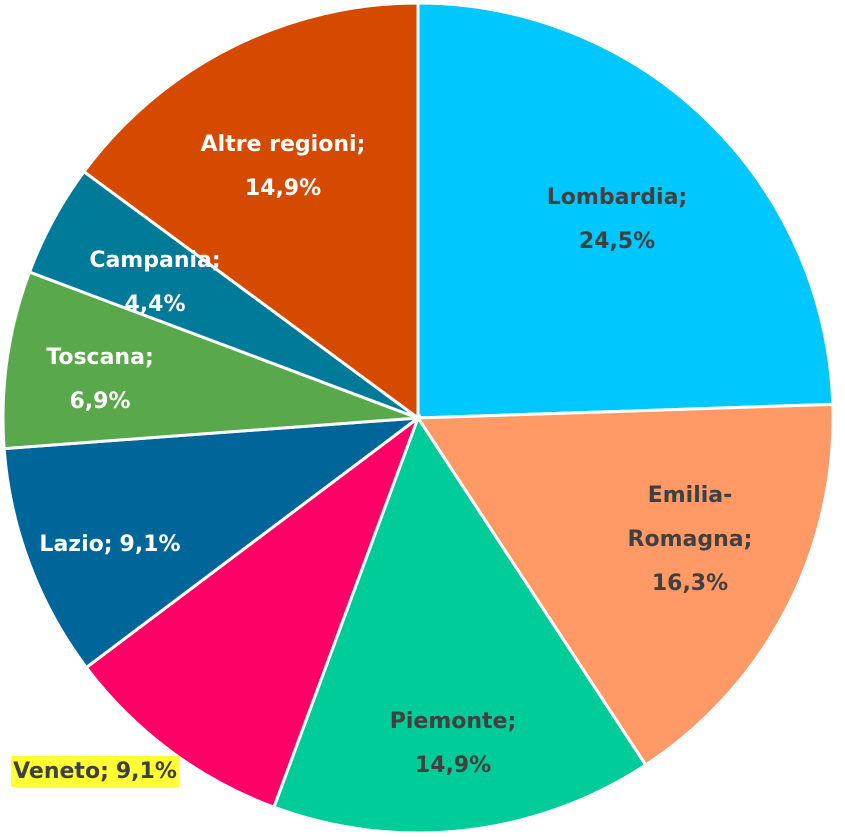  What do you see at coordinates (690, 583) in the screenshot?
I see `label-part: 16,3%` at bounding box center [690, 583].